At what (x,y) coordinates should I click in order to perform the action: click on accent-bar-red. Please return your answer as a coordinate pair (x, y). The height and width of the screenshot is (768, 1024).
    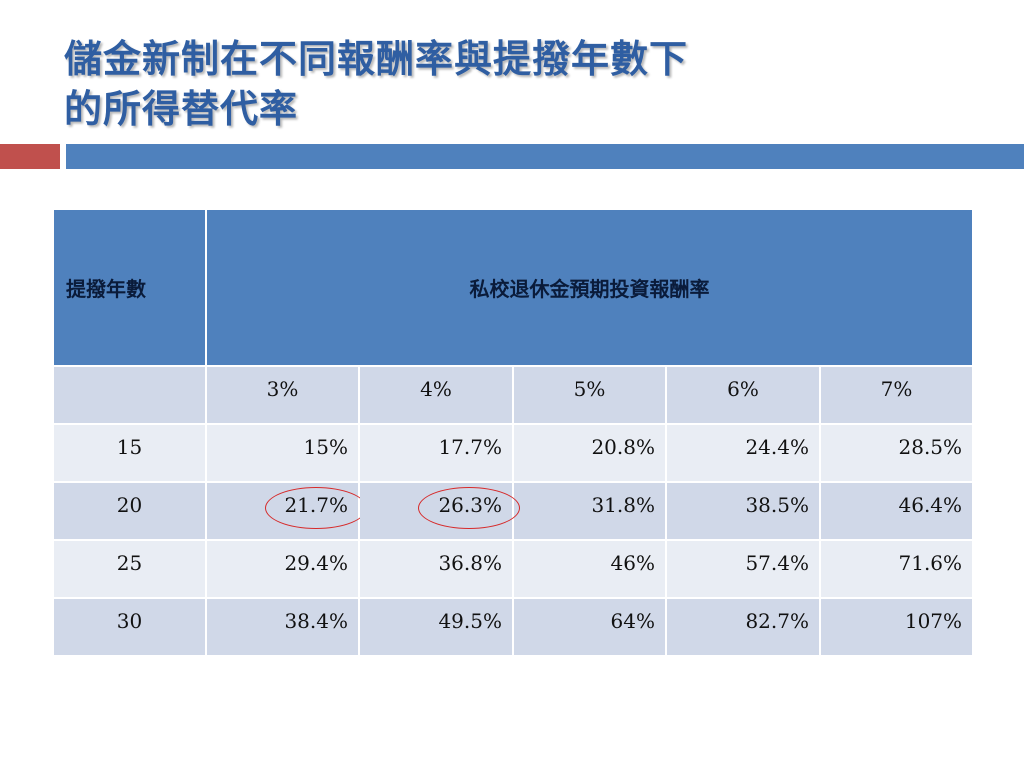
    Looking at the image, I should click on (30, 156).